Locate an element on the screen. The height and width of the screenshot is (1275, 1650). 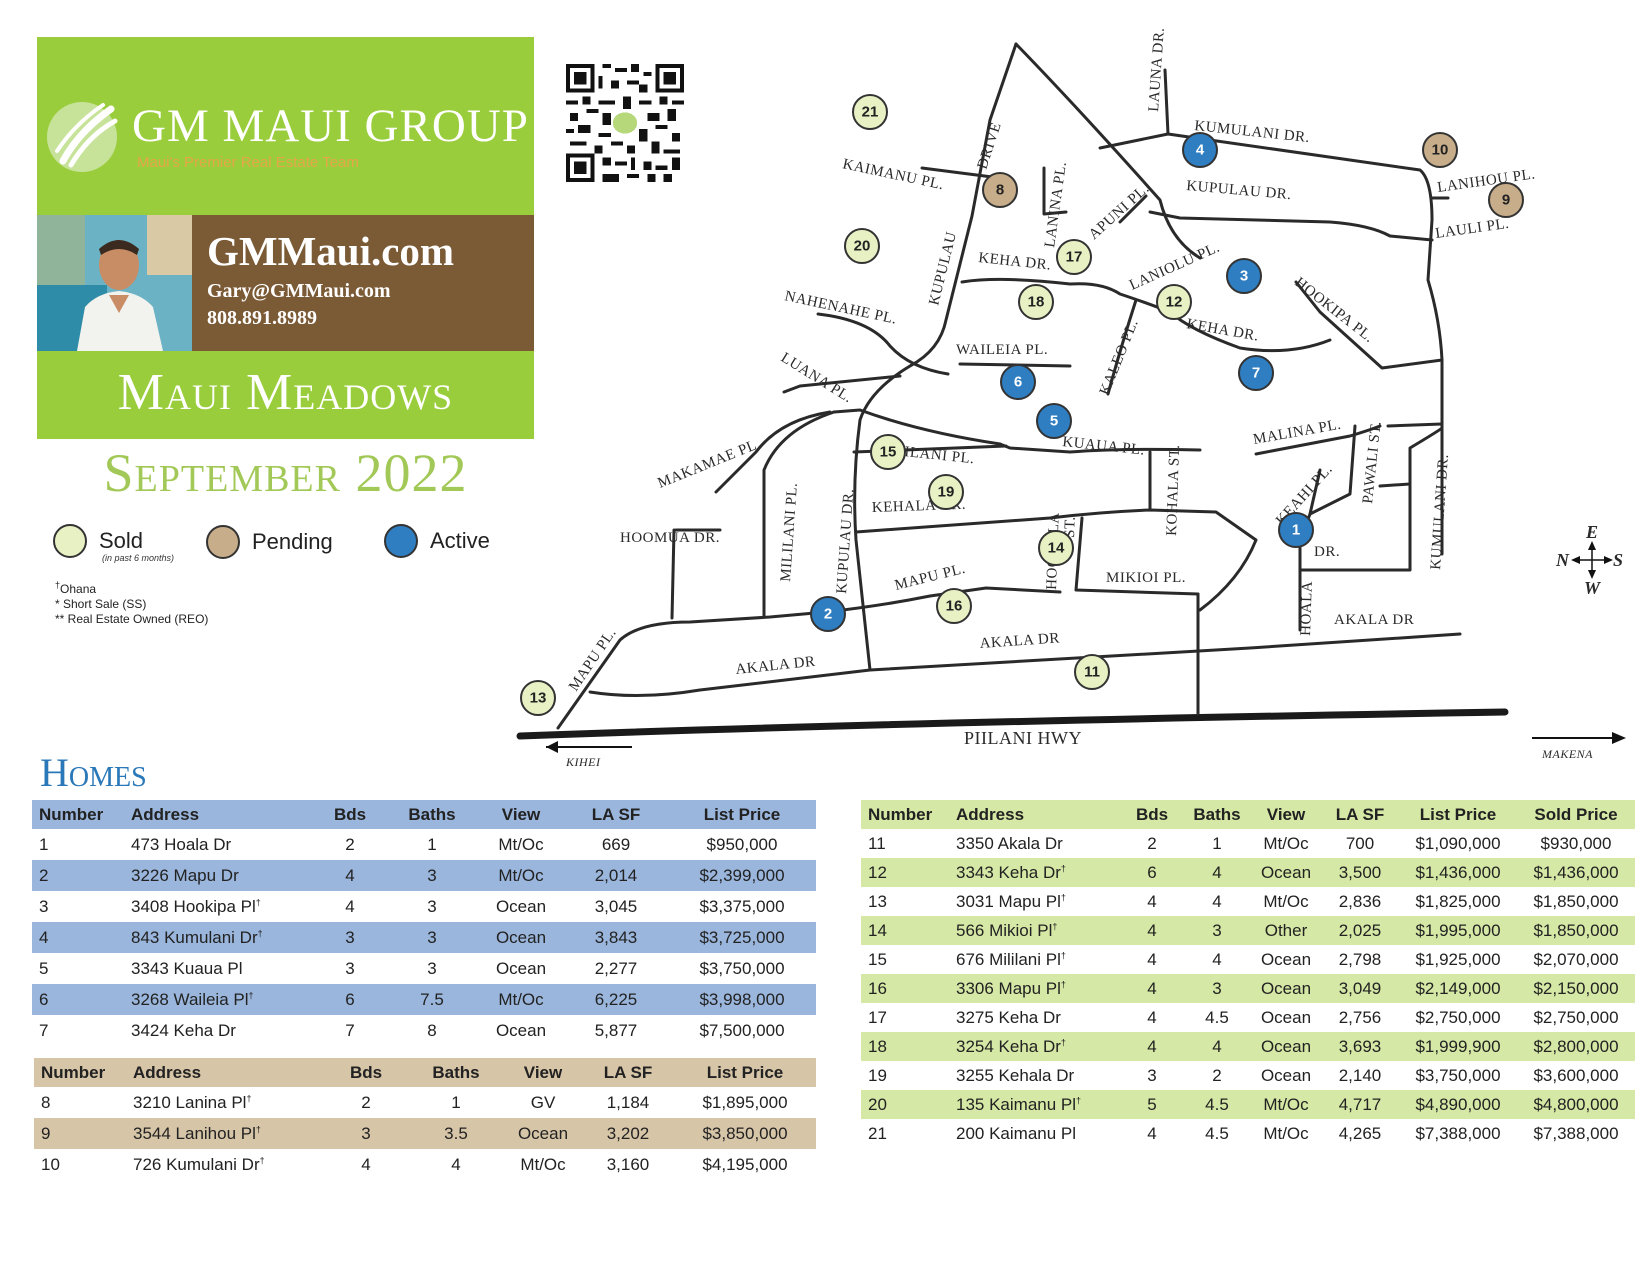
cell-number: 6 is located at coordinates (78, 999).